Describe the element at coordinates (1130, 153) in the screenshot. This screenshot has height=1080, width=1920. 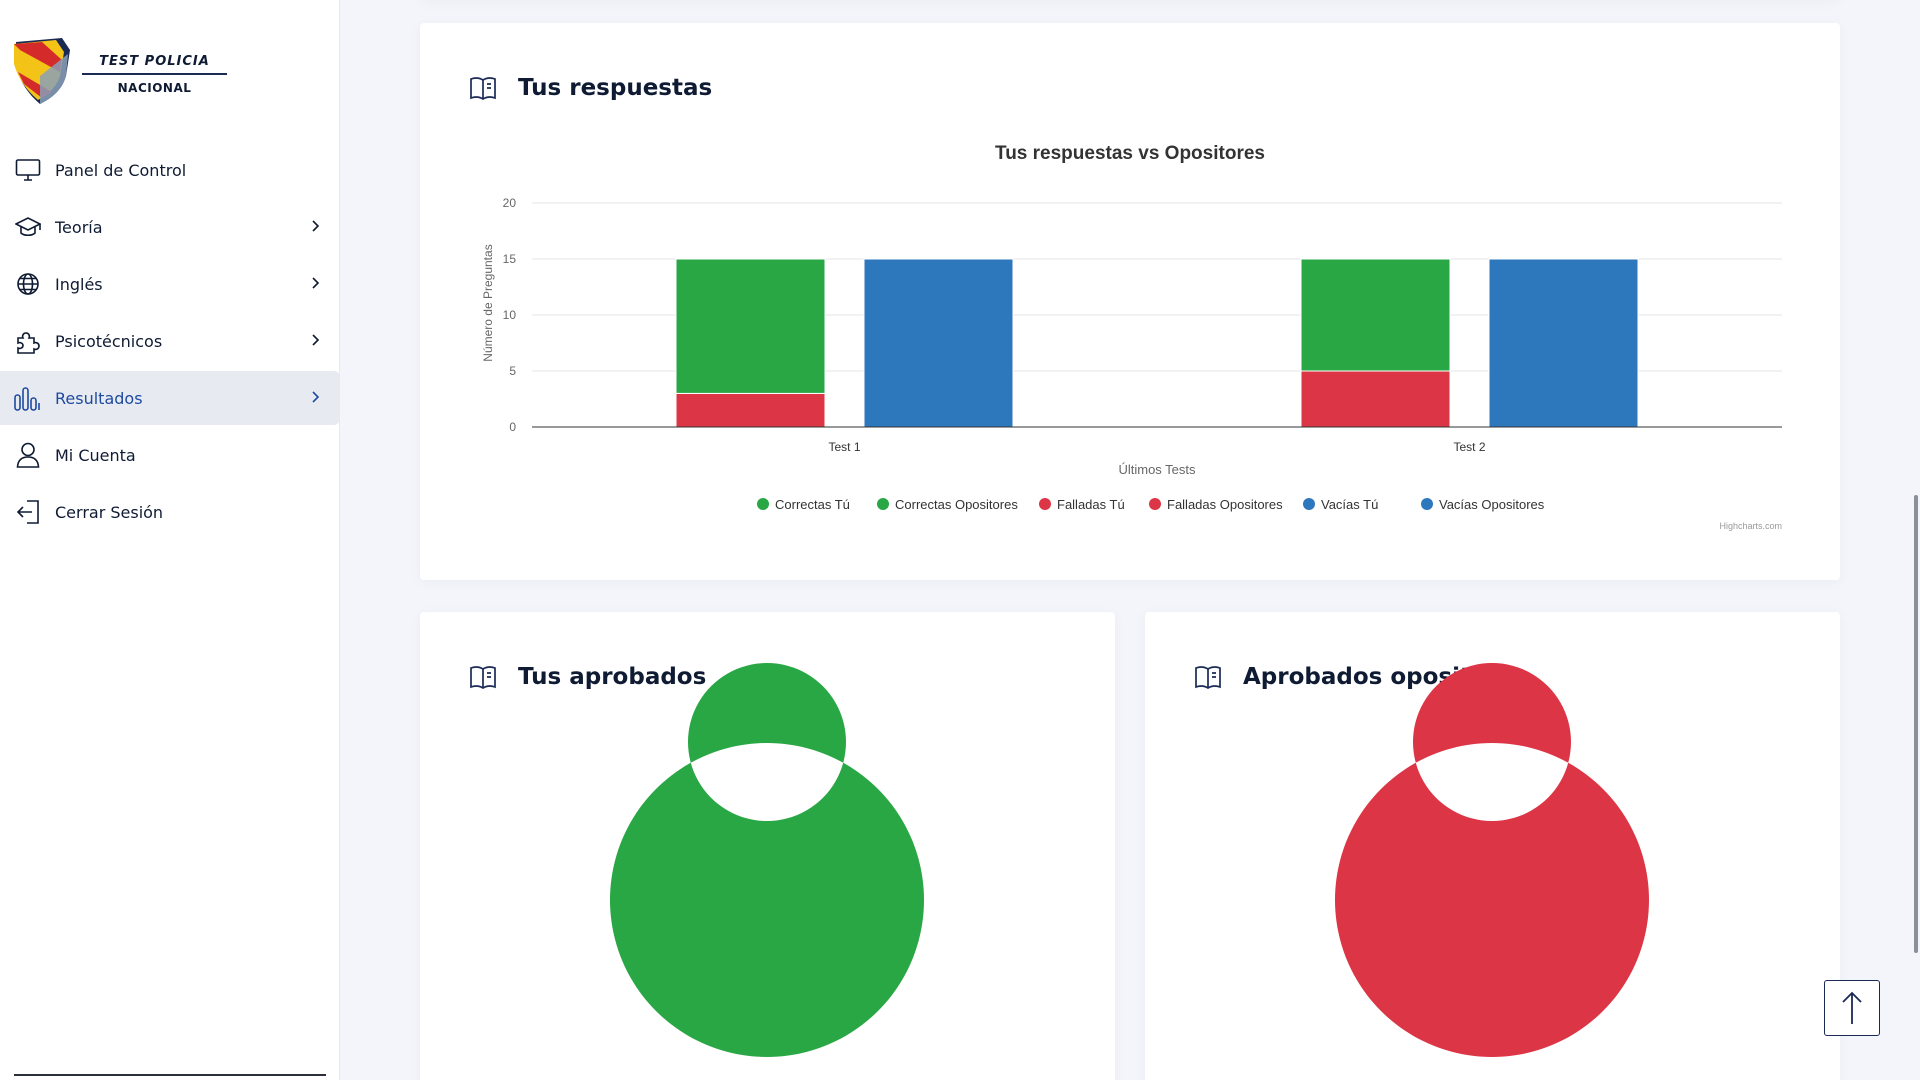
I see `chart-title: Tus respuestas vs Opositores` at that location.